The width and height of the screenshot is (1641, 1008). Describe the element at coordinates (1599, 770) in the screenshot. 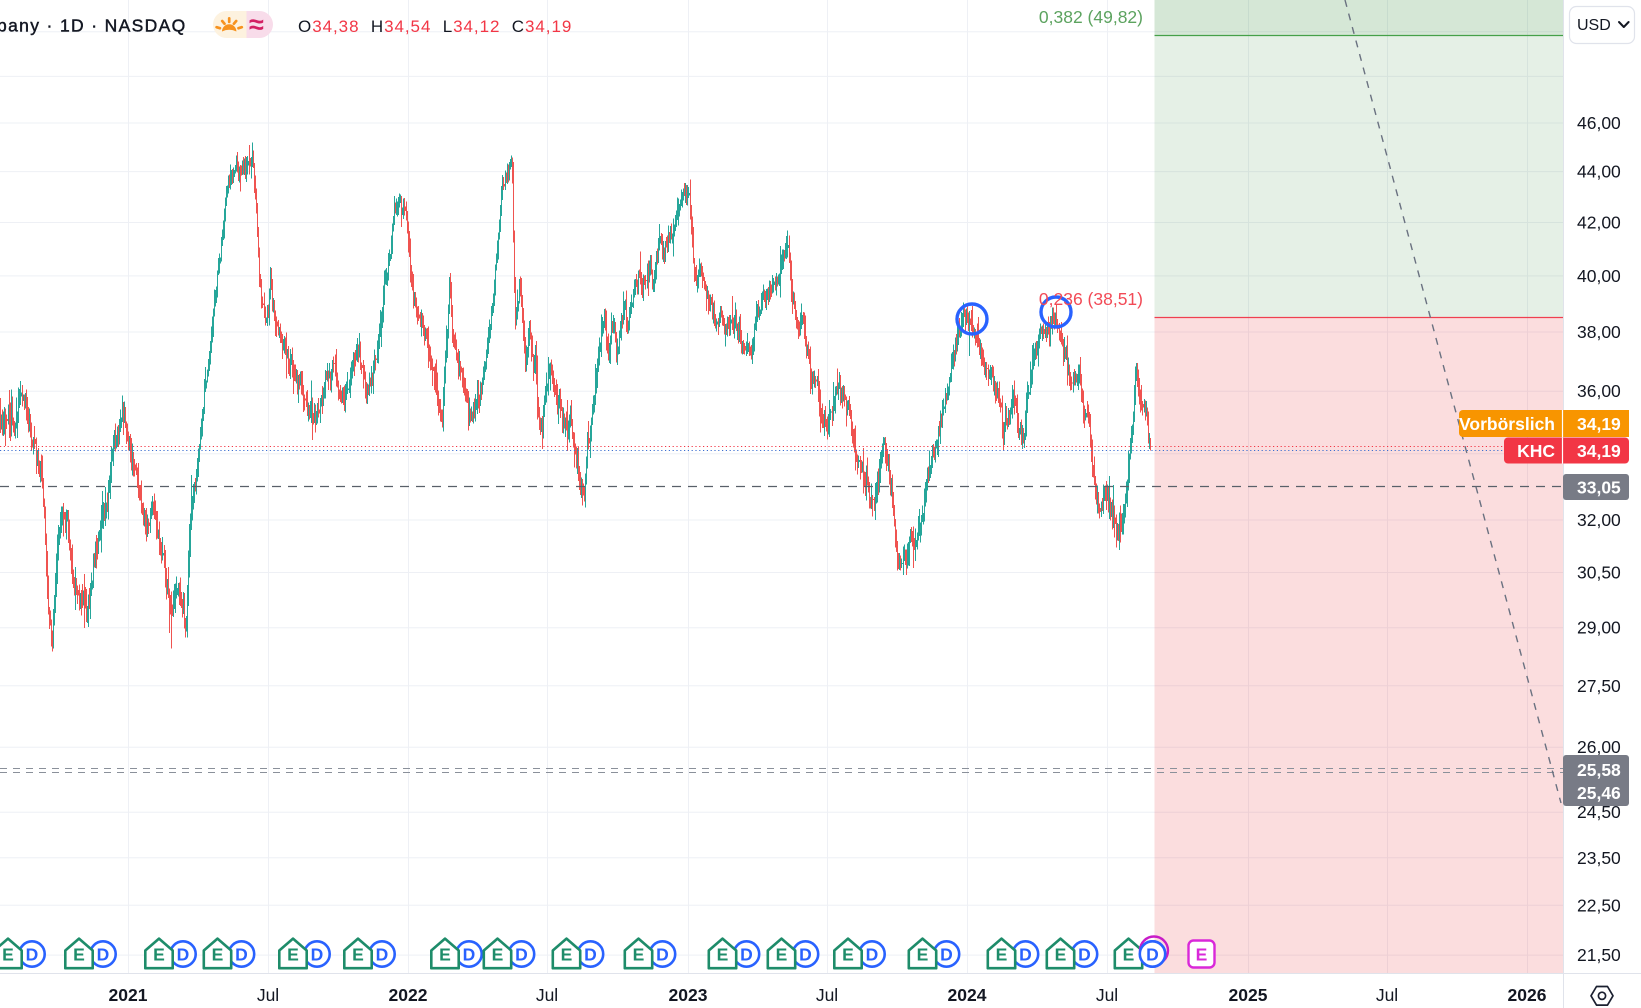

I see `svg-text: 25,58` at that location.